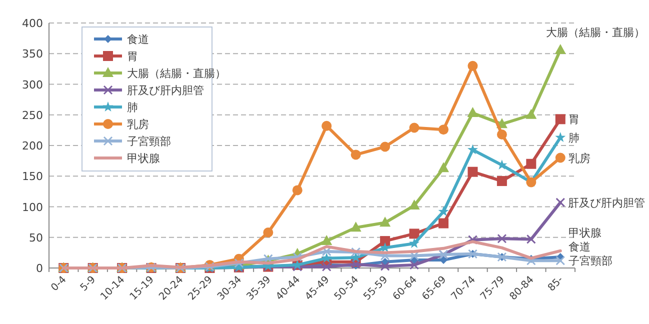 This screenshot has height=324, width=649. Describe the element at coordinates (36, 237) in the screenshot. I see `y-tick-label: 50` at that location.